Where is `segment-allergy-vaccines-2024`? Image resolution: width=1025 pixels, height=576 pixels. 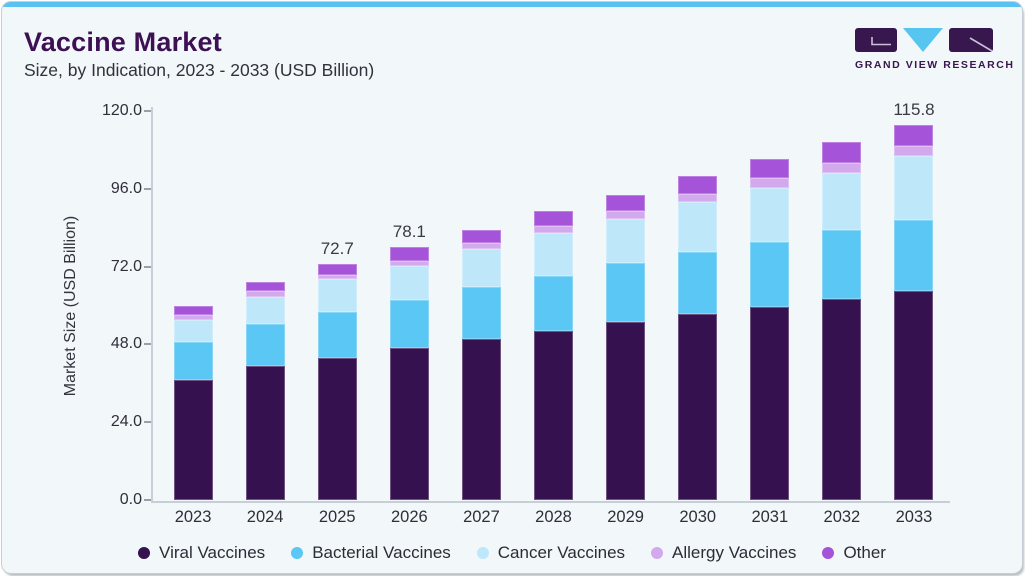
segment-allergy-vaccines-2024 is located at coordinates (265, 294).